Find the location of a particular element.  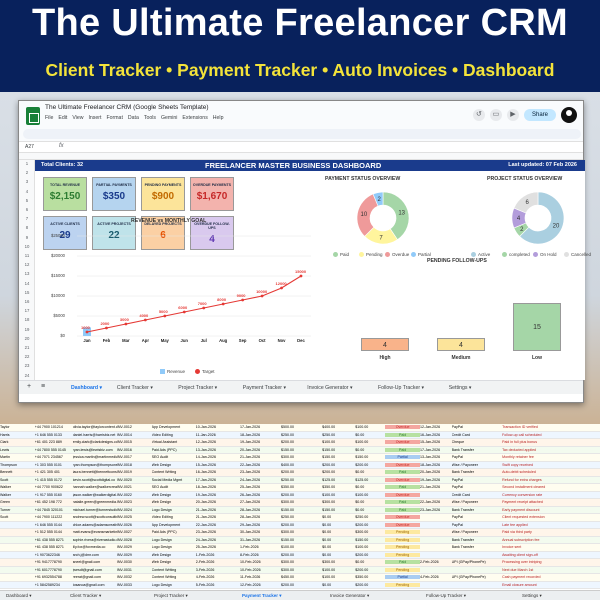

table-cell: +1 415 555 0172 is located at coordinates (48, 479).